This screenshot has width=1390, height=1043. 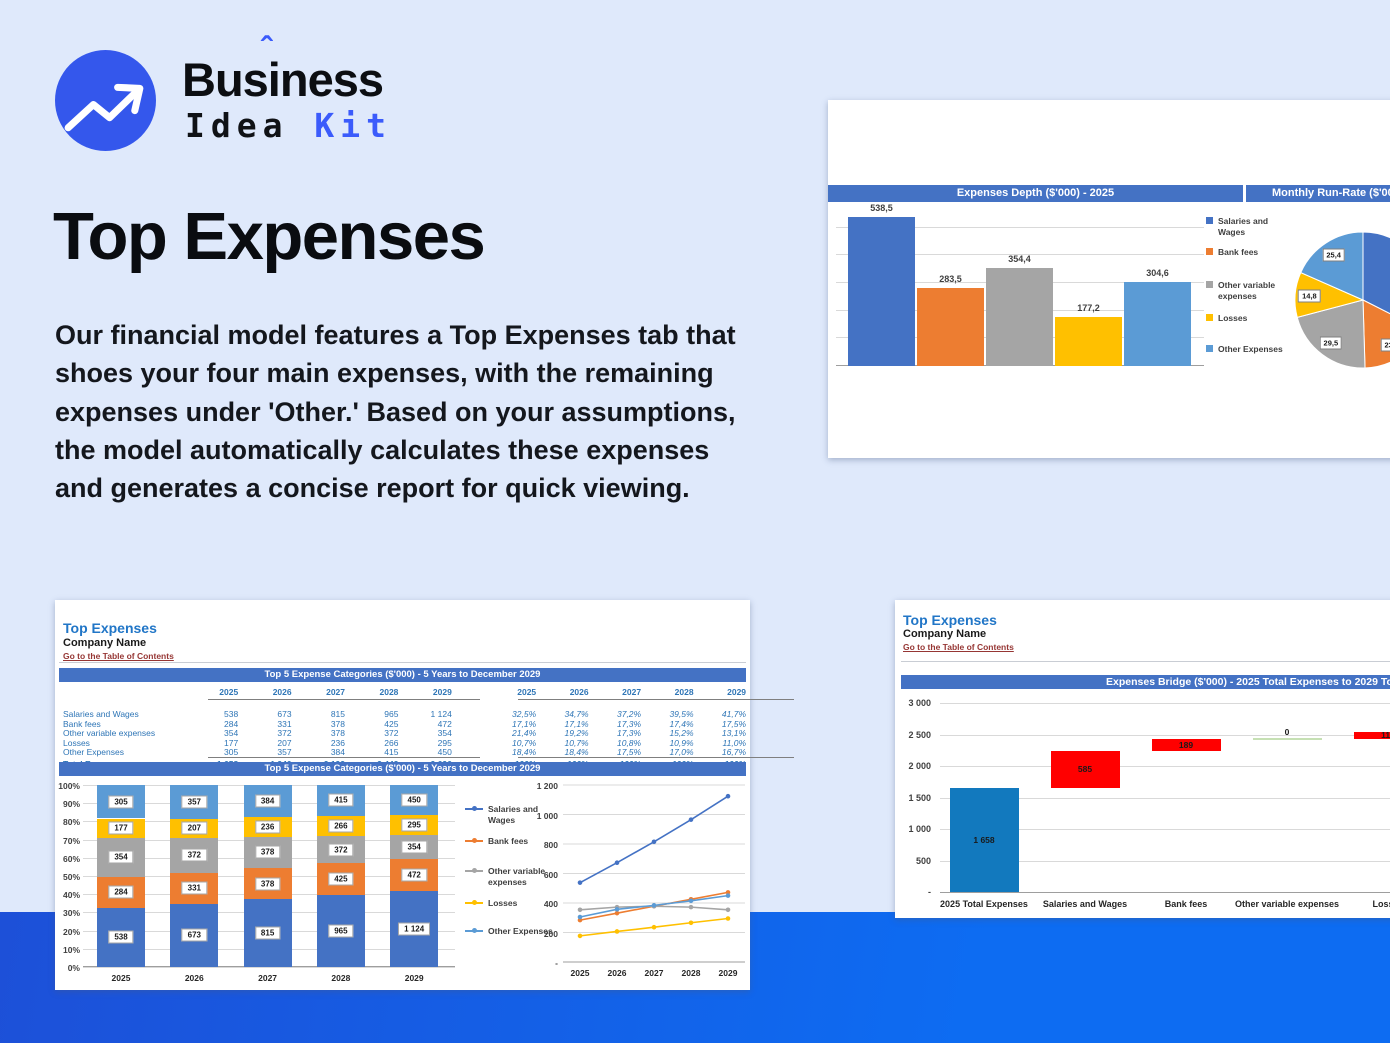 I want to click on brand-name-line2: Idea Kit, so click(x=288, y=125).